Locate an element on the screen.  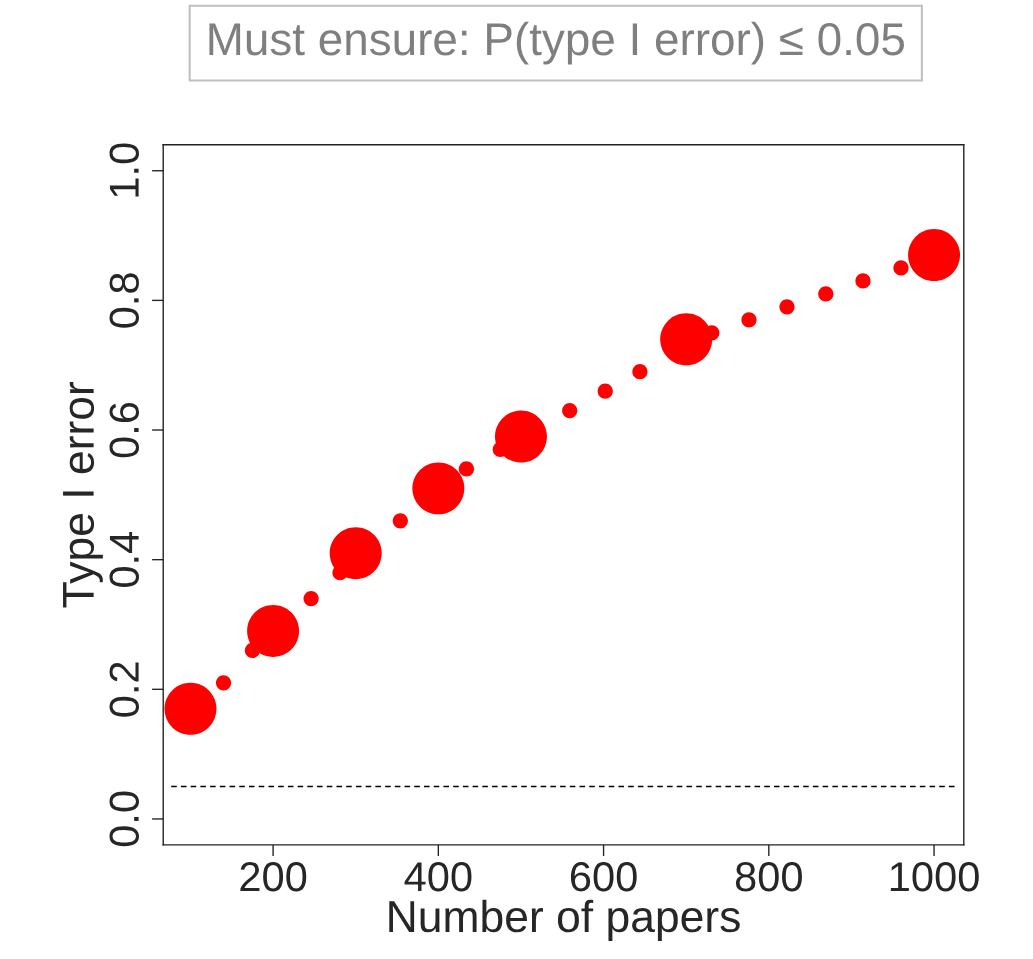
x-tick-label: 600 is located at coordinates (603, 876).